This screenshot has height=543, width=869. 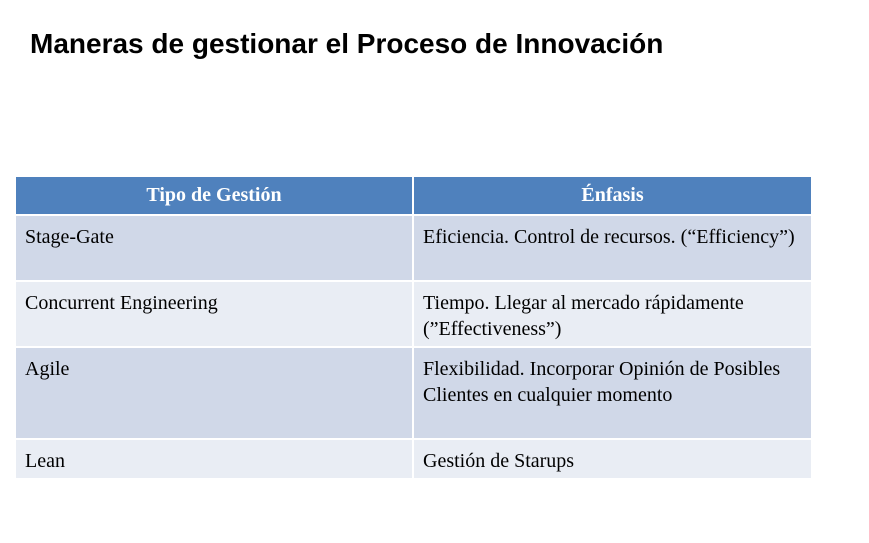 I want to click on cell-tipo: Lean, so click(x=215, y=459).